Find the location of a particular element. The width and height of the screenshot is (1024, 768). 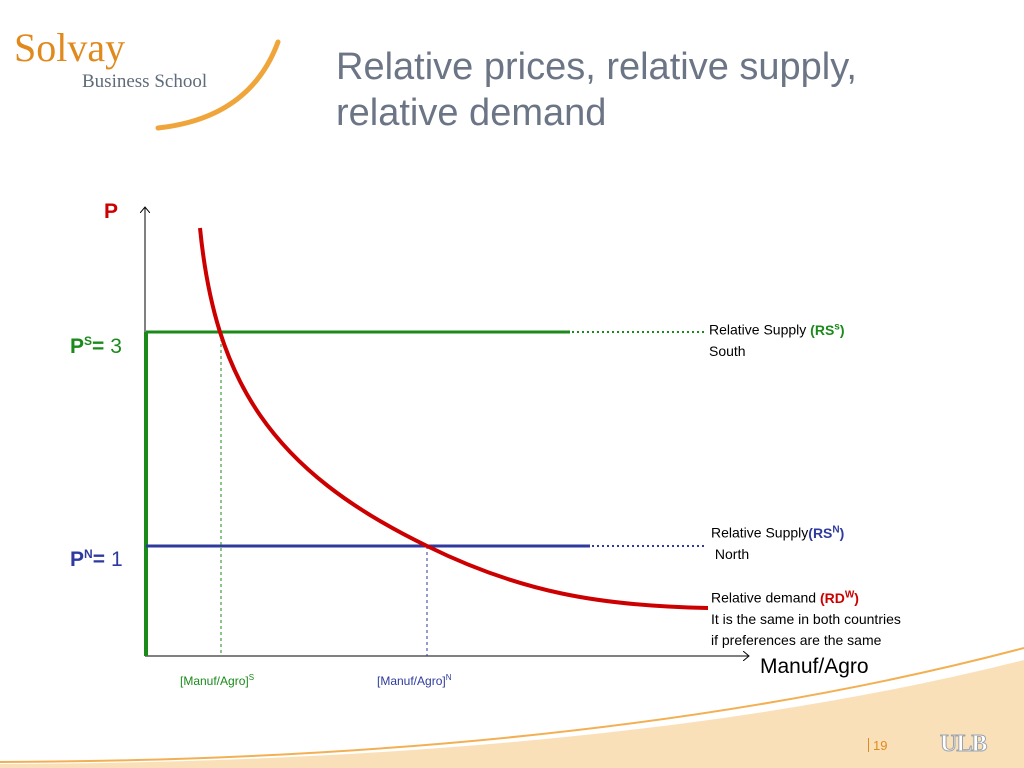

slide-title-line1: Relative prices, relative supply, is located at coordinates (596, 67).